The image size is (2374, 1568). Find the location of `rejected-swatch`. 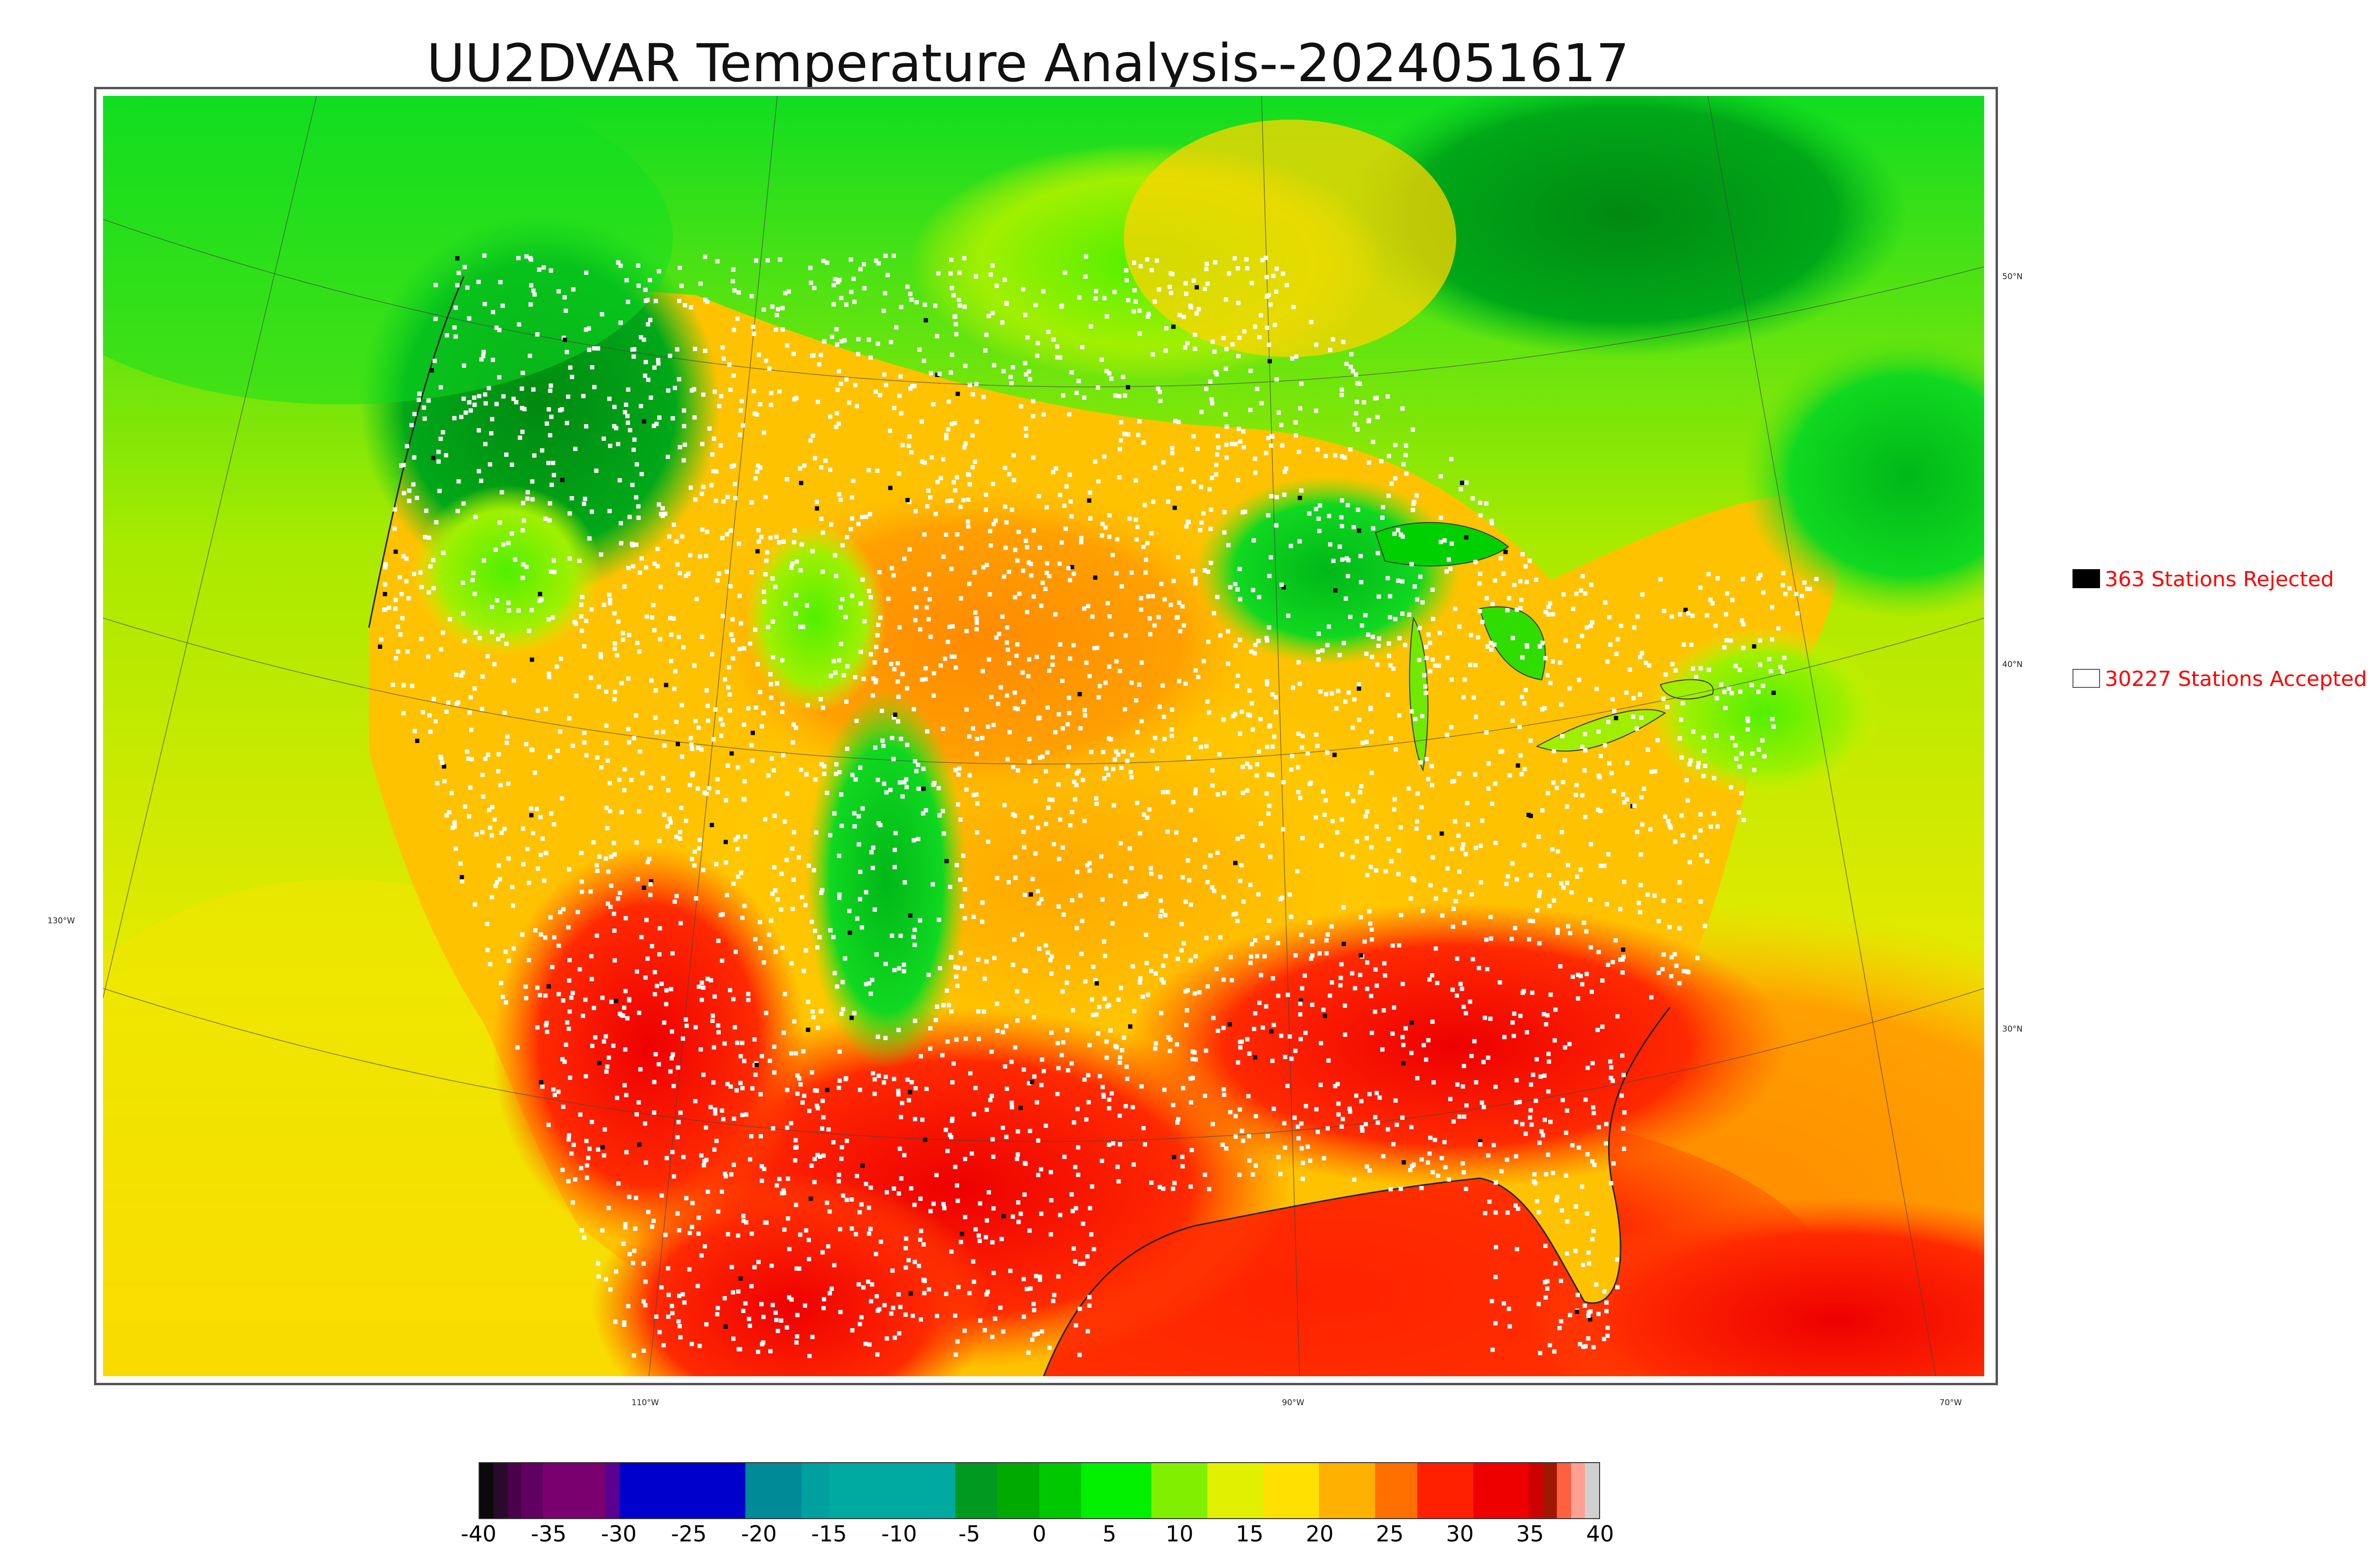

rejected-swatch is located at coordinates (2086, 578).